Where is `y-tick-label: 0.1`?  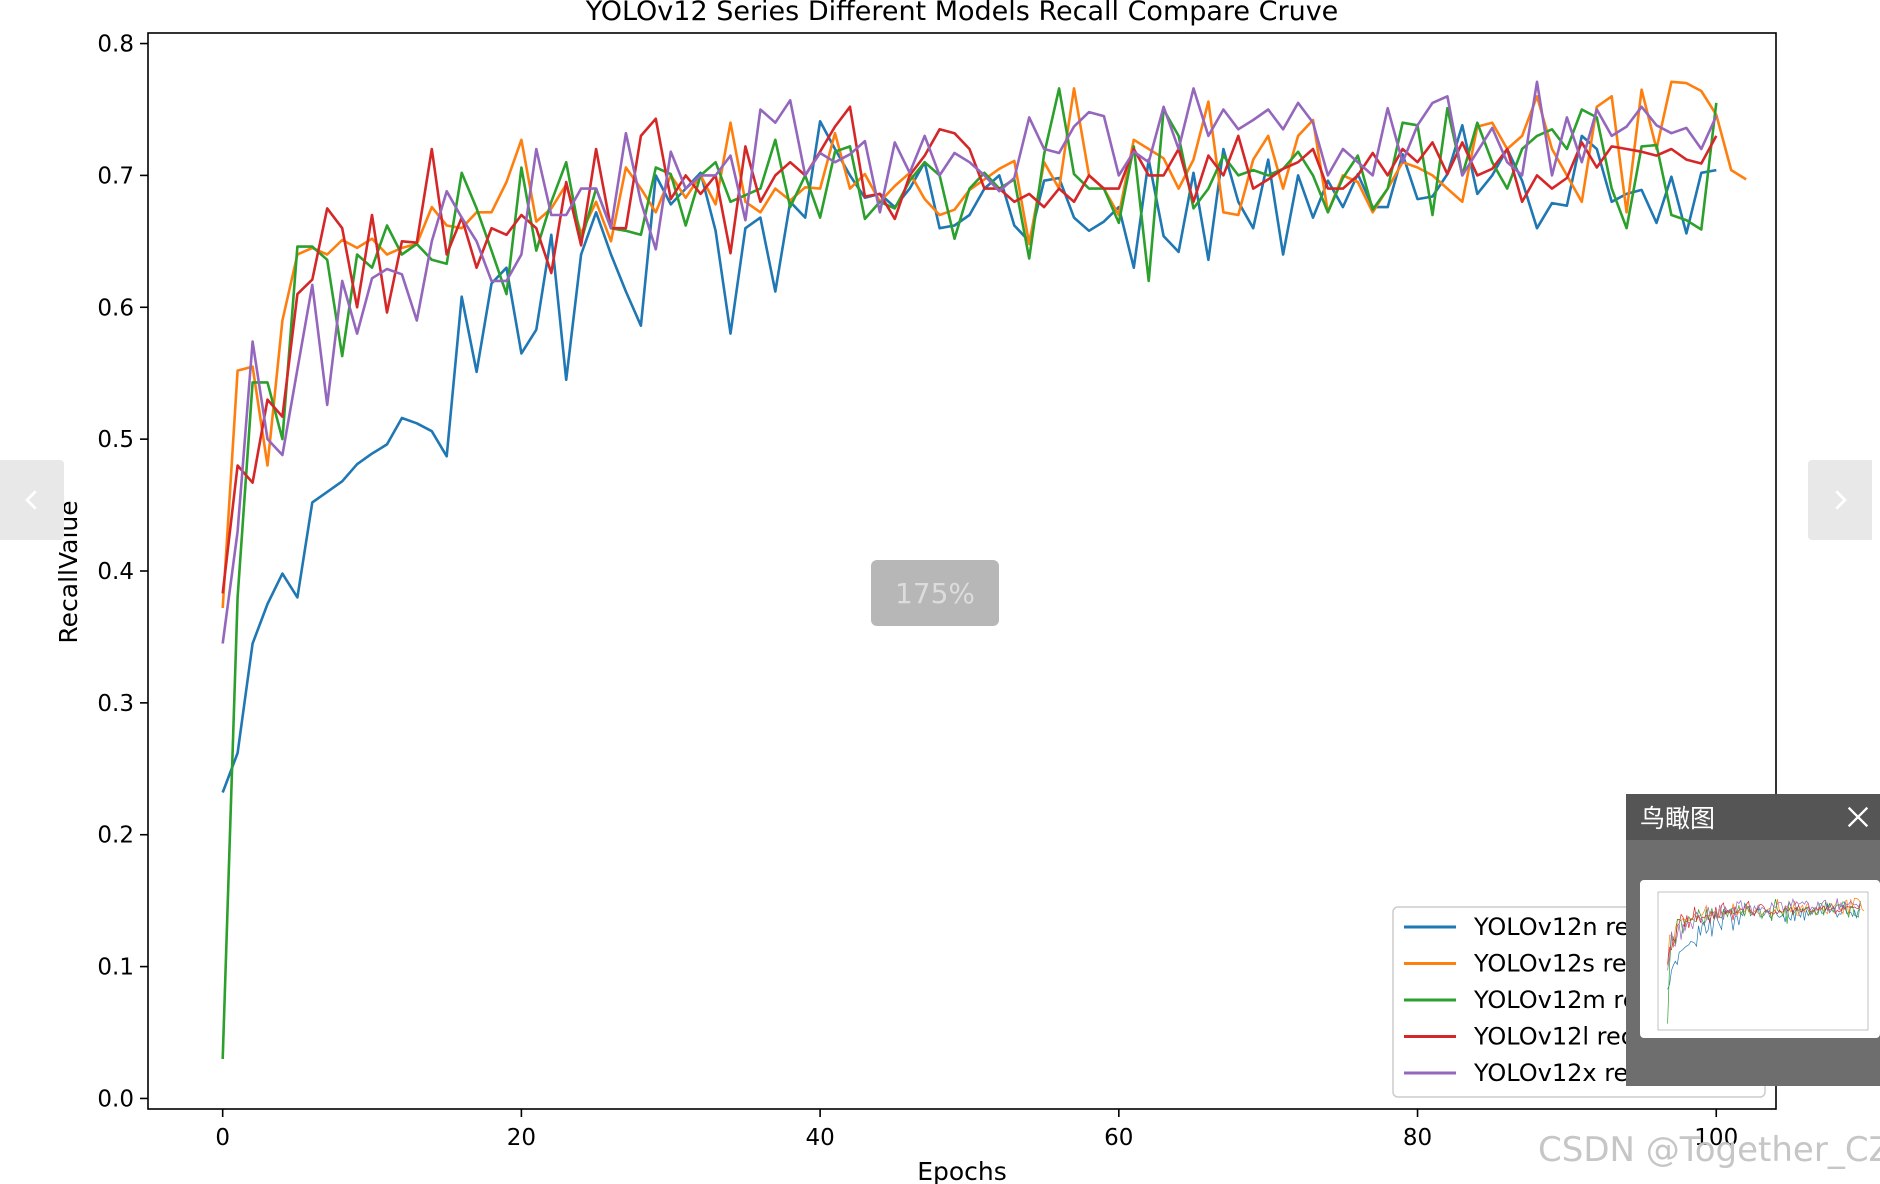 y-tick-label: 0.1 is located at coordinates (115, 968).